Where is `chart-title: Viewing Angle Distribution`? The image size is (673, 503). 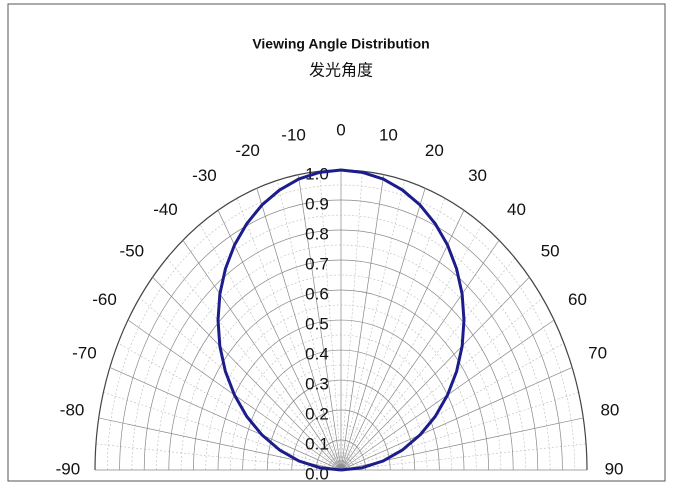
chart-title: Viewing Angle Distribution is located at coordinates (340, 44).